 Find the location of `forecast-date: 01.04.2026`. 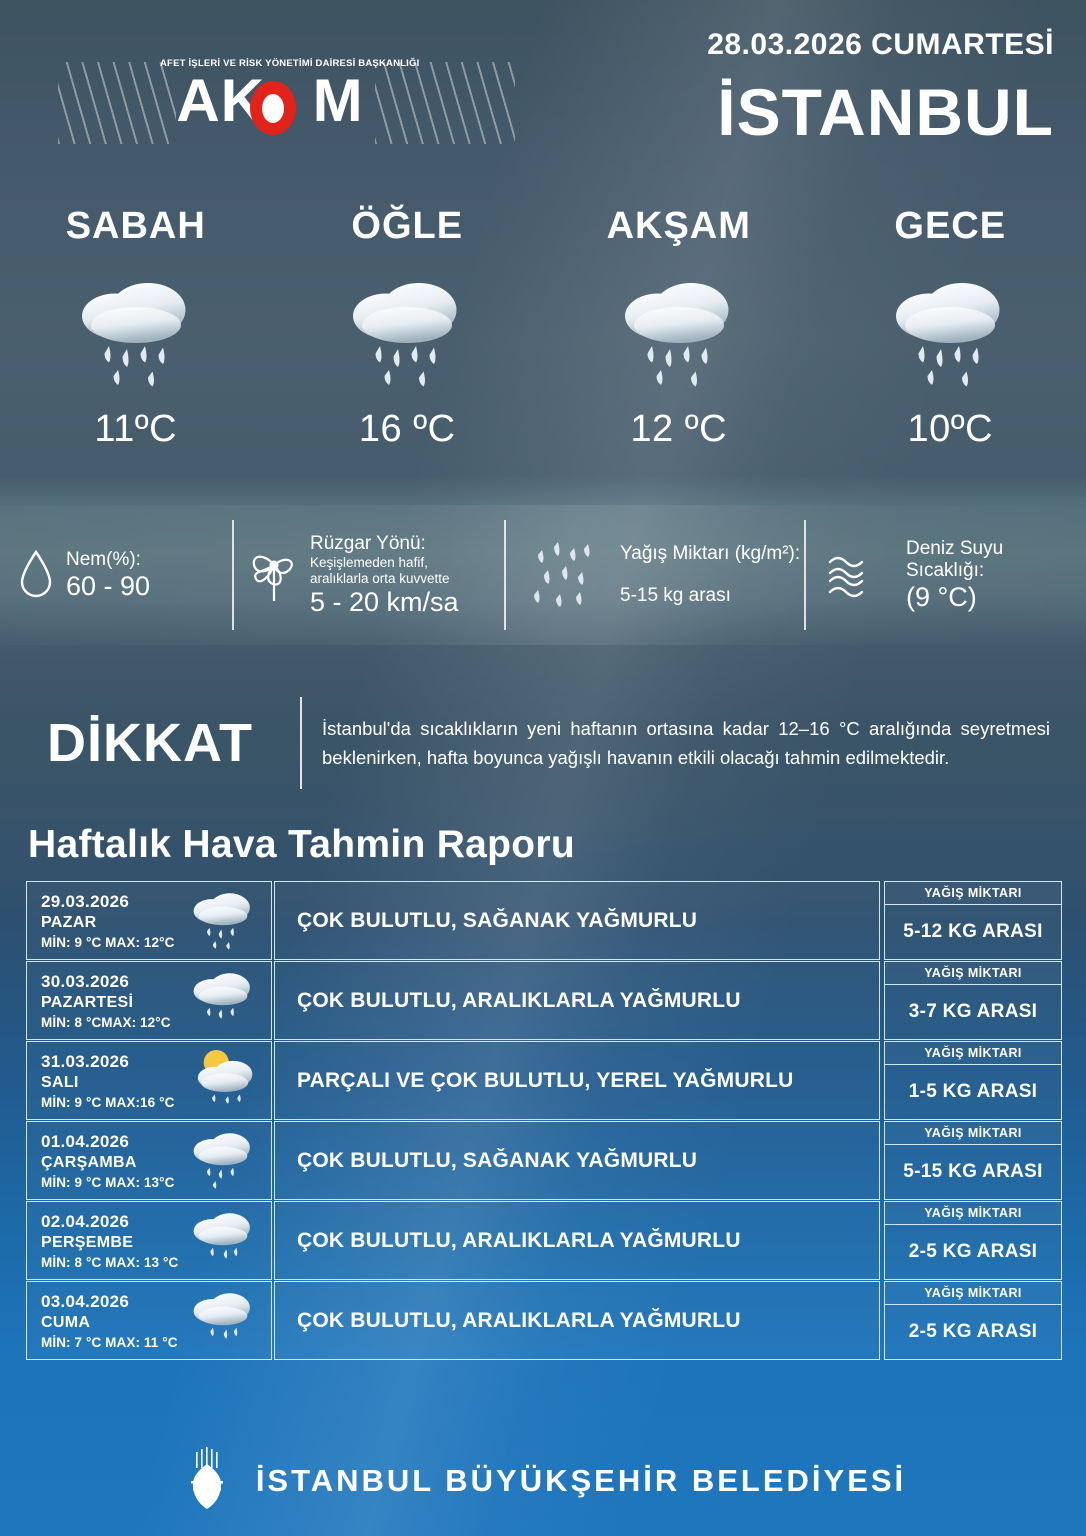

forecast-date: 01.04.2026 is located at coordinates (85, 1141).